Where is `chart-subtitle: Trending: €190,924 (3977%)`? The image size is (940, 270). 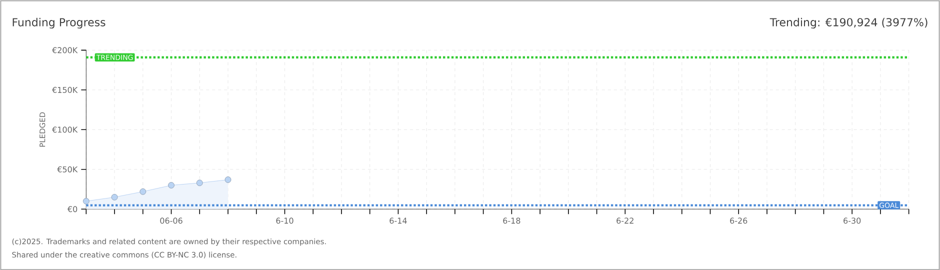
chart-subtitle: Trending: €190,924 (3977%) is located at coordinates (849, 23).